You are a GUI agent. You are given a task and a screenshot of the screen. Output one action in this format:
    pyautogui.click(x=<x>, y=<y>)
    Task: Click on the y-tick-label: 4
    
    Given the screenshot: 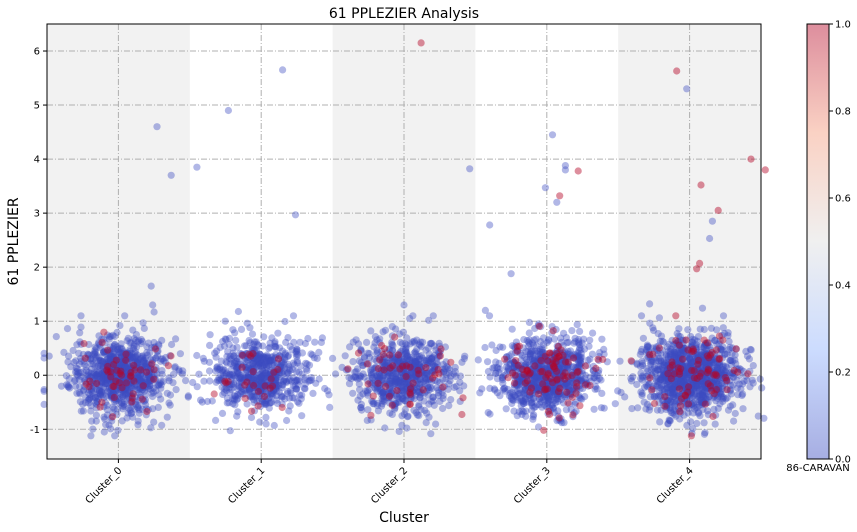 What is the action you would take?
    pyautogui.click(x=37, y=160)
    